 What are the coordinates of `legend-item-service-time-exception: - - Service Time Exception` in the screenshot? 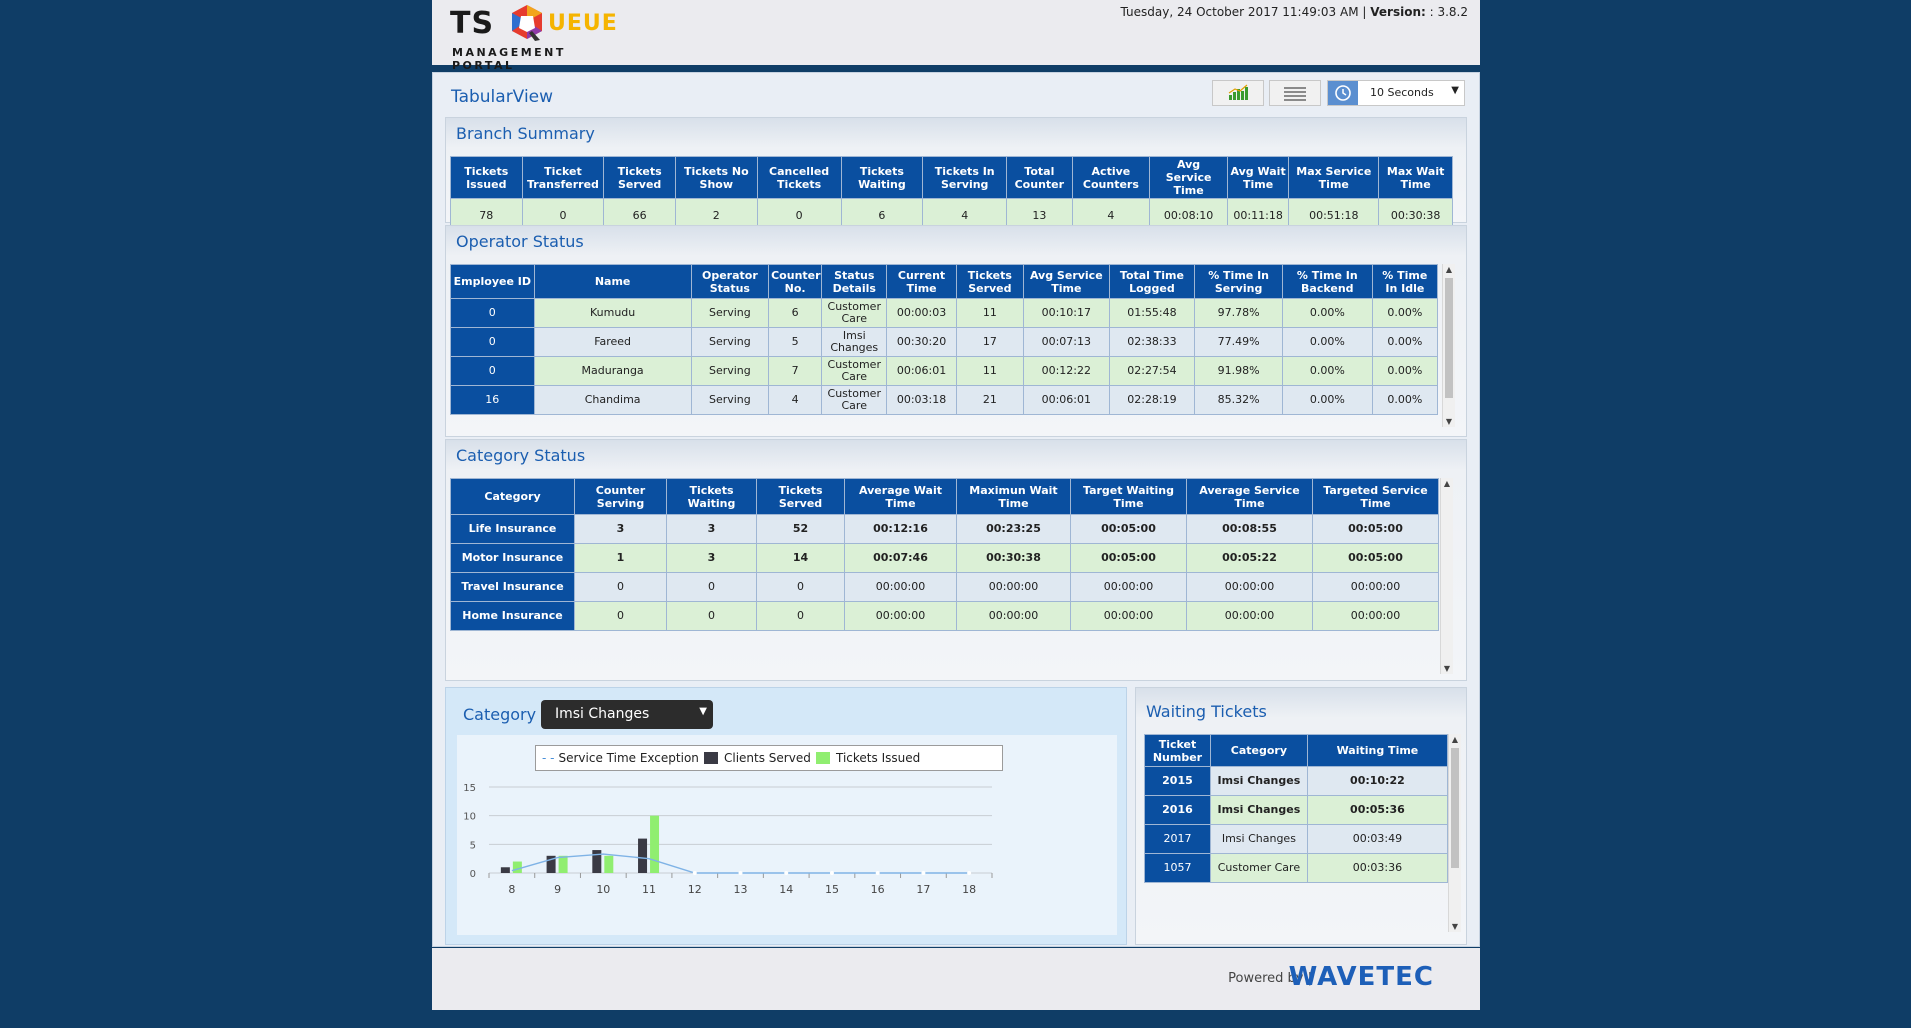 It's located at (620, 758).